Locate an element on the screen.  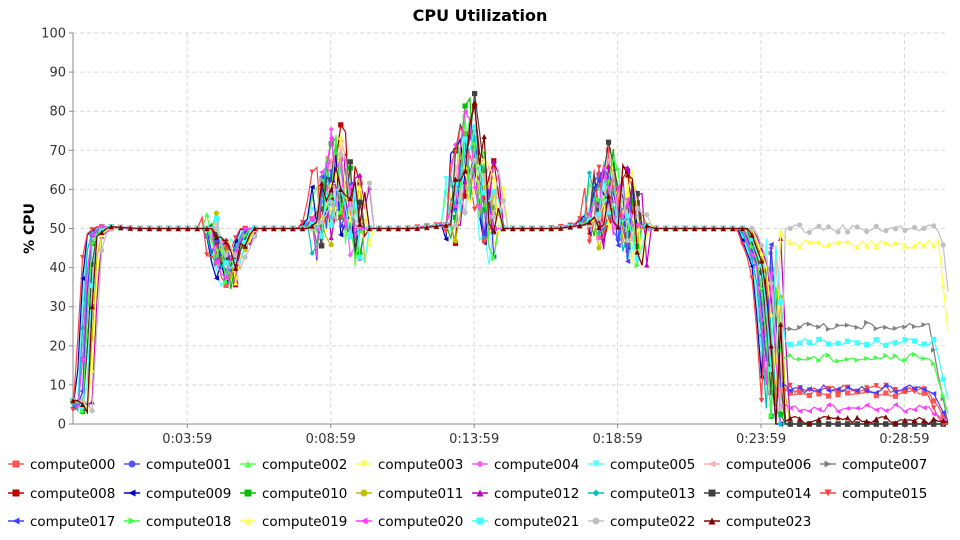
legend-item-compute004: compute004 is located at coordinates (525, 465).